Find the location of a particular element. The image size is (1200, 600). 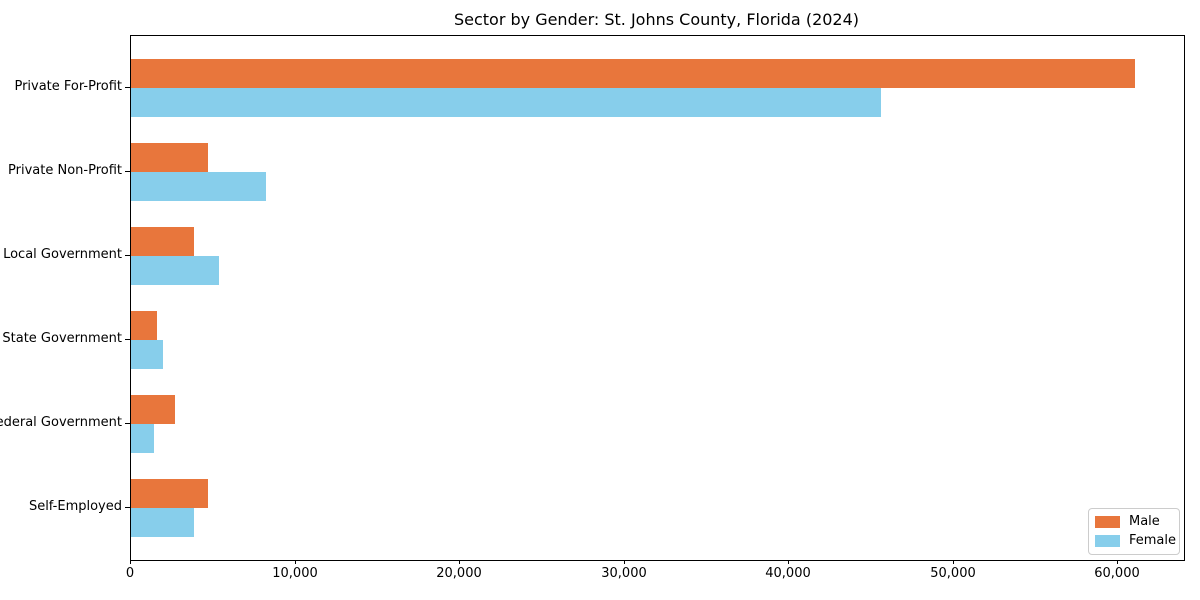

x-axis-label-60-000: 60,000 is located at coordinates (1117, 573).